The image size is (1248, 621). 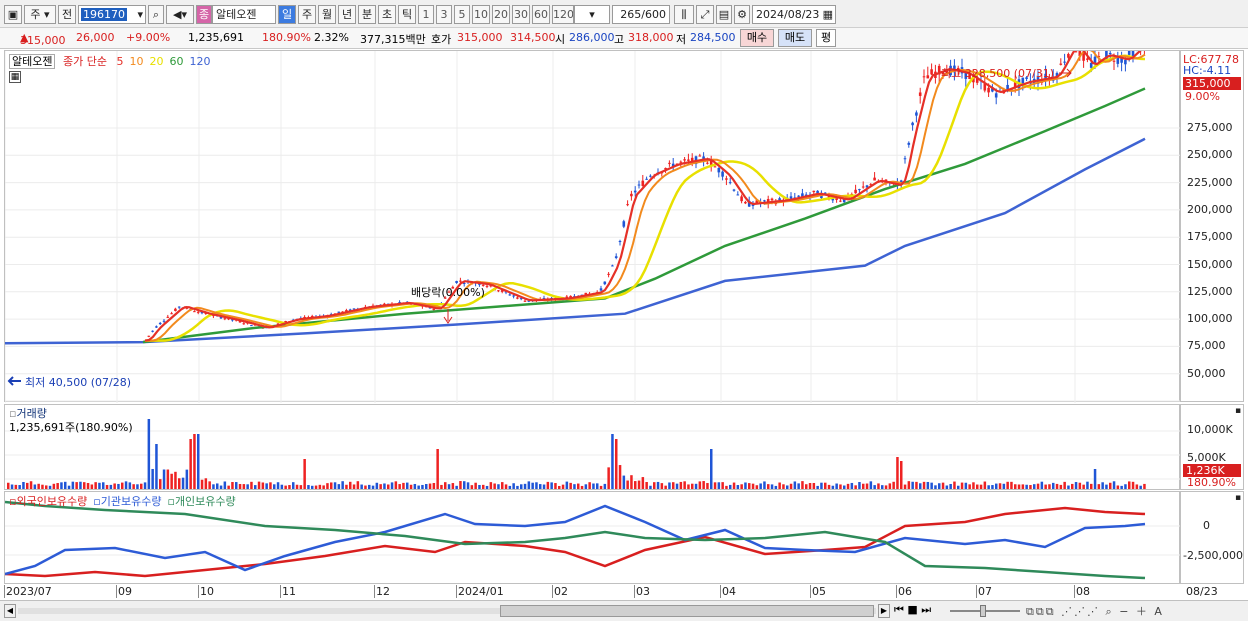 I want to click on calendar-icon: ▦, so click(x=827, y=14).